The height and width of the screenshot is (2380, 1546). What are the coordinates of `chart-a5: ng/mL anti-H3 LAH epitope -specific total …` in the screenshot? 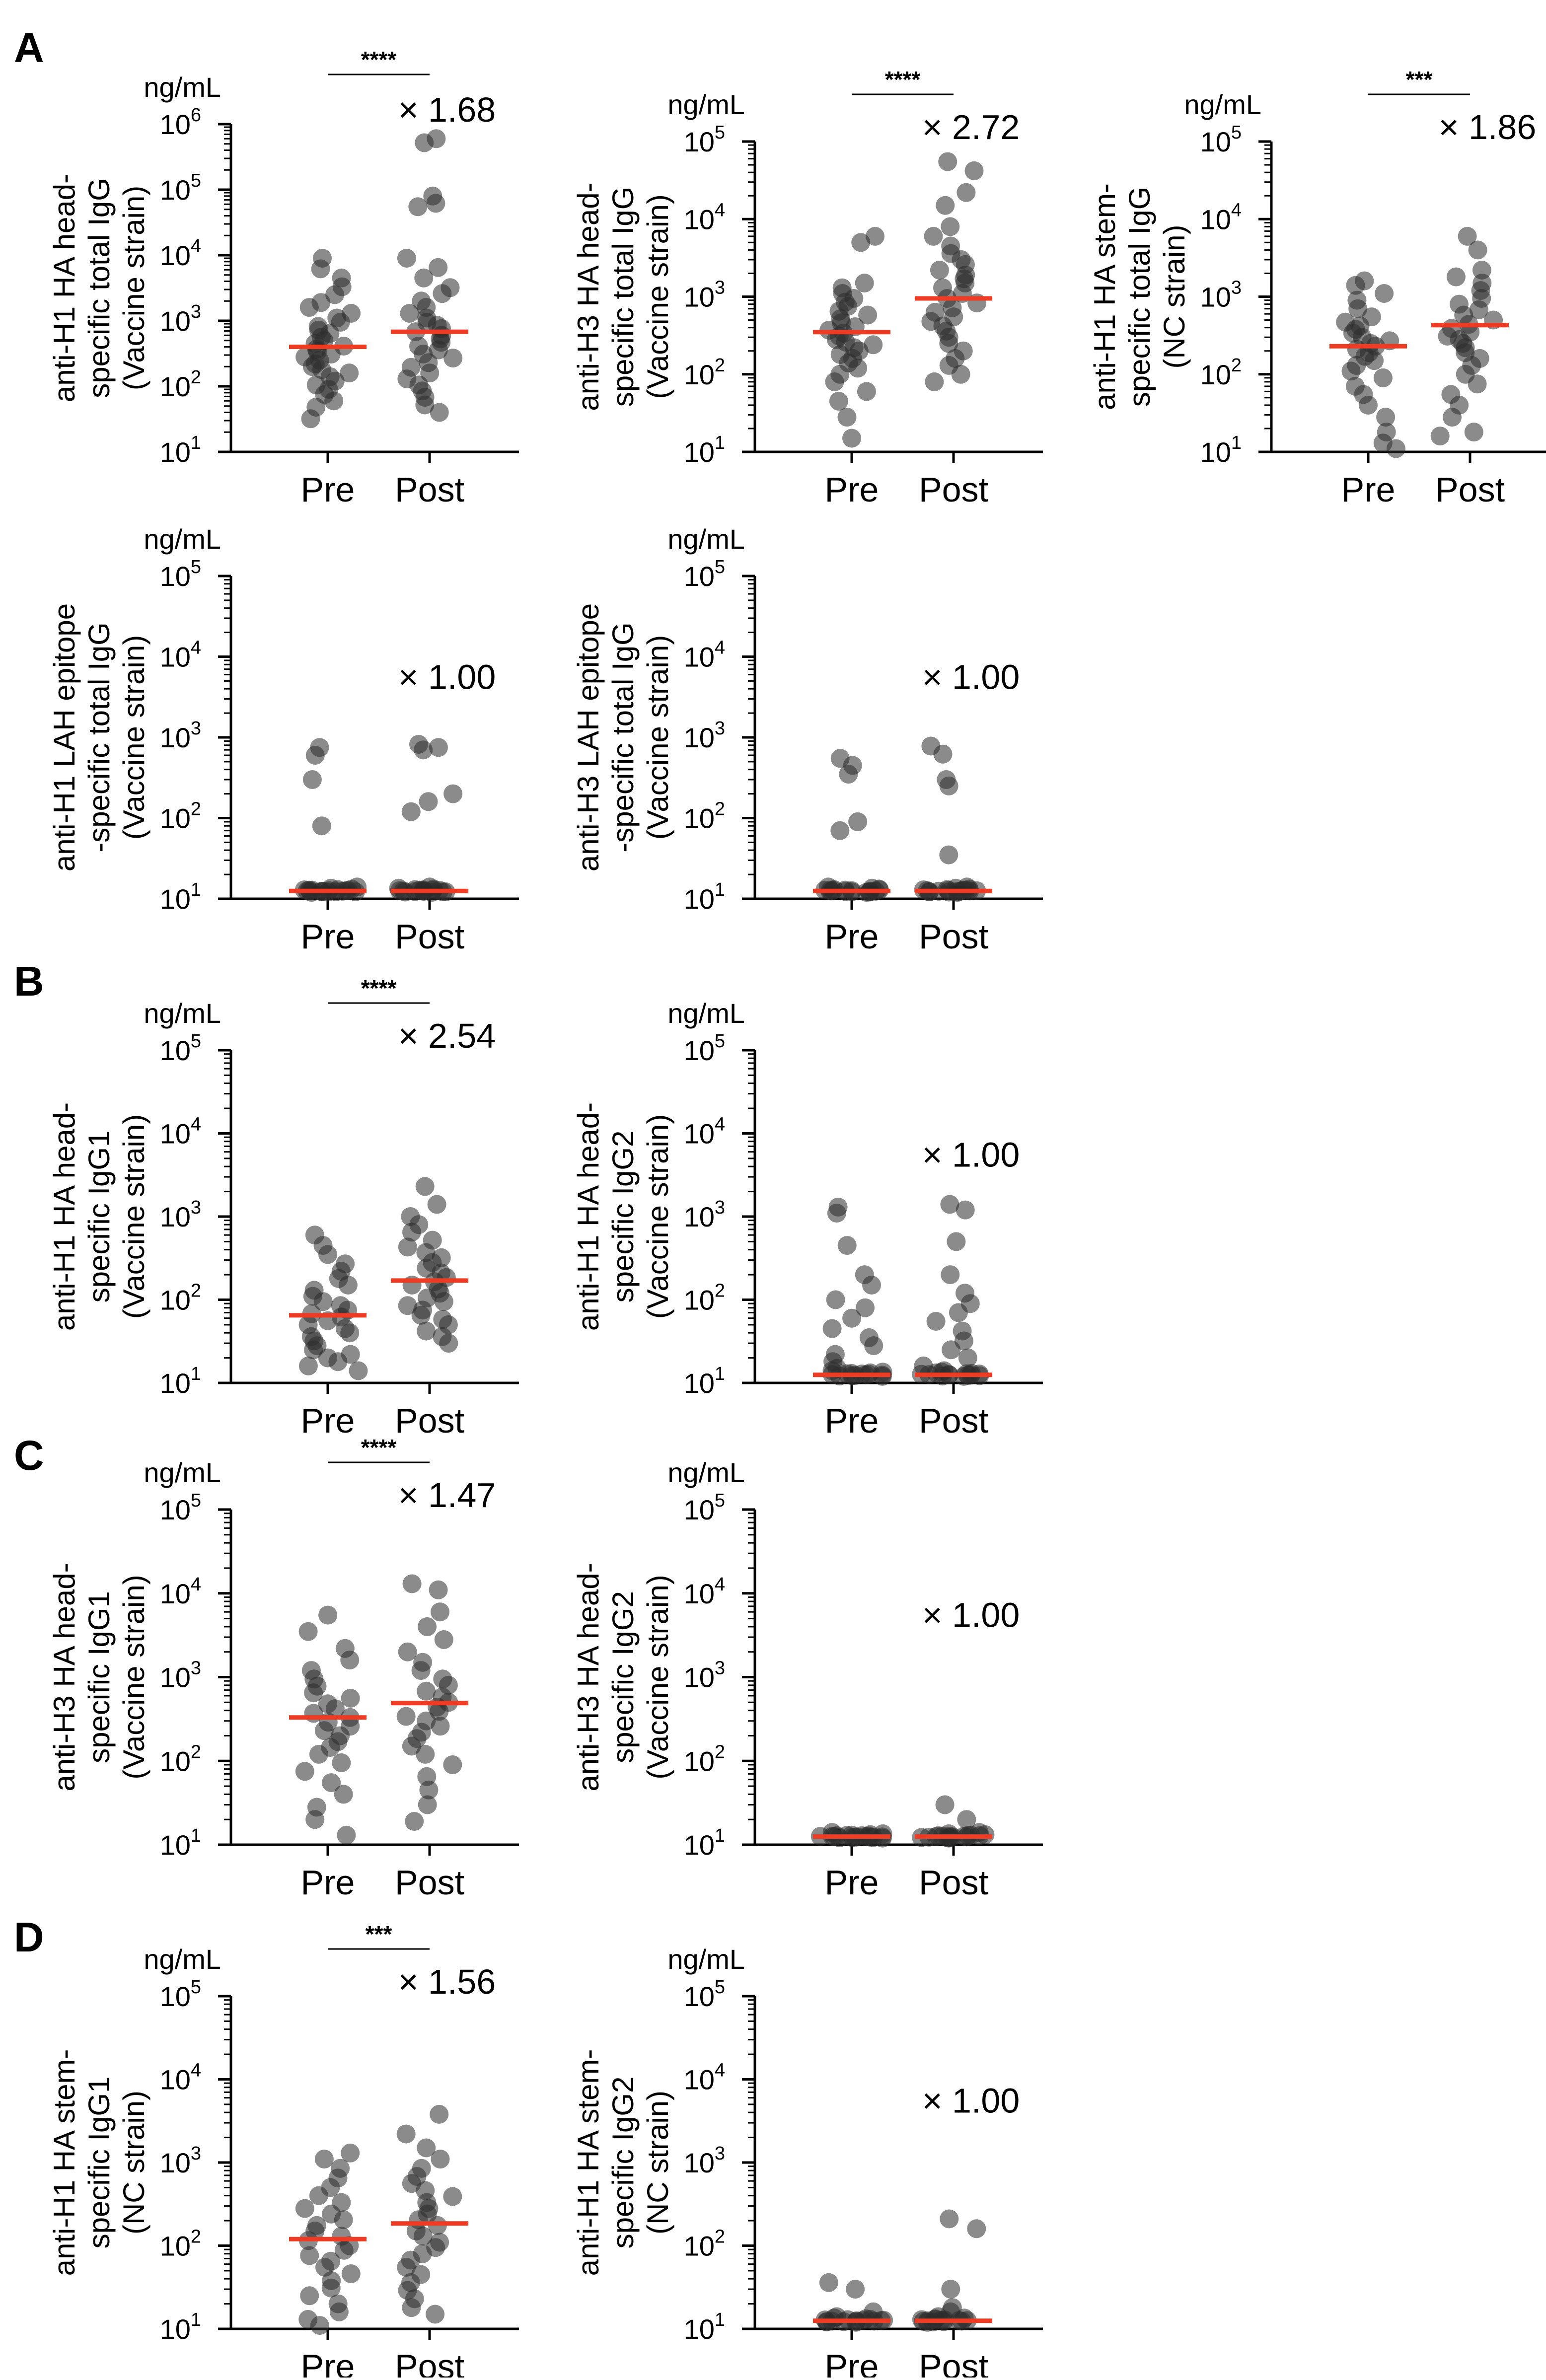 It's located at (808, 739).